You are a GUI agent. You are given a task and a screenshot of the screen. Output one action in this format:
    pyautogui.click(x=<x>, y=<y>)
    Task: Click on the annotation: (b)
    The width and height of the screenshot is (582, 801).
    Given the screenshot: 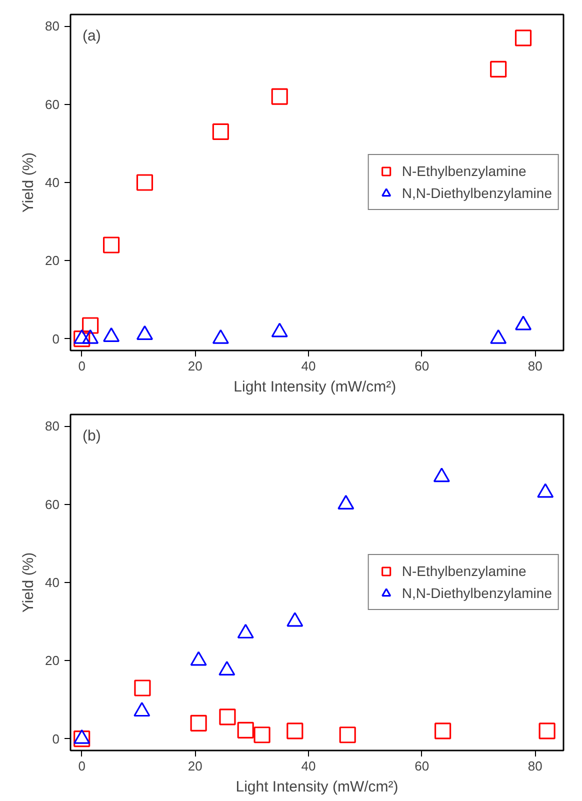 What is the action you would take?
    pyautogui.click(x=91, y=436)
    